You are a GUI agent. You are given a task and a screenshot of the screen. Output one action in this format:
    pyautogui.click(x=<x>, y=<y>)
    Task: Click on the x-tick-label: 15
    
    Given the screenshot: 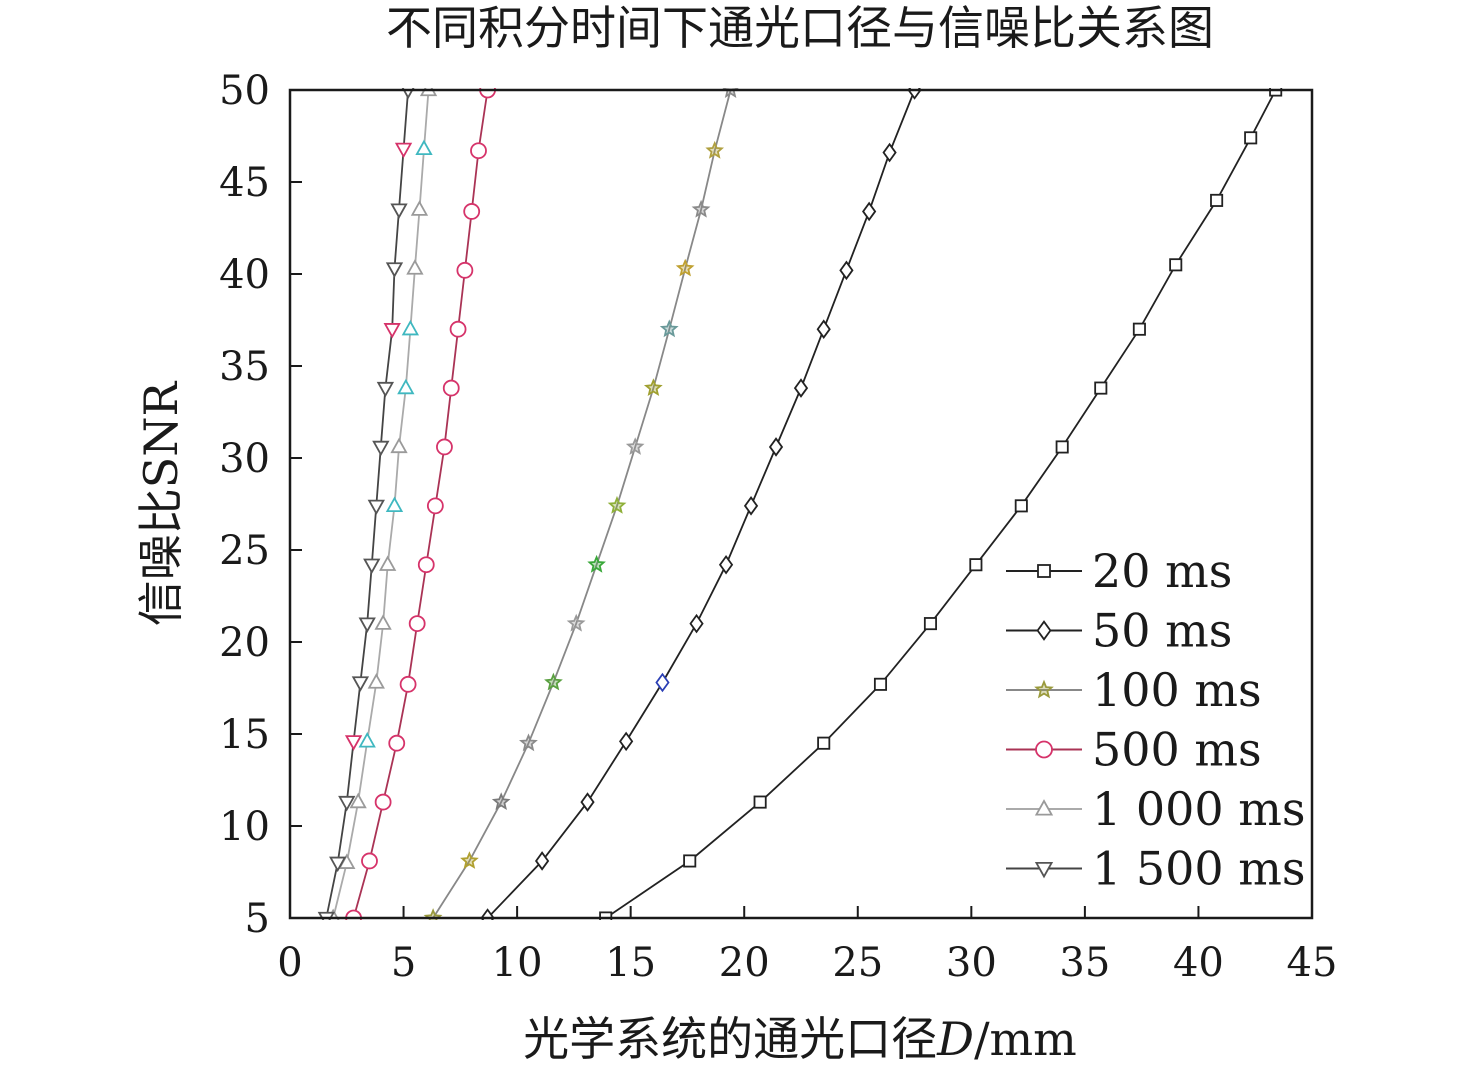 What is the action you would take?
    pyautogui.click(x=630, y=963)
    